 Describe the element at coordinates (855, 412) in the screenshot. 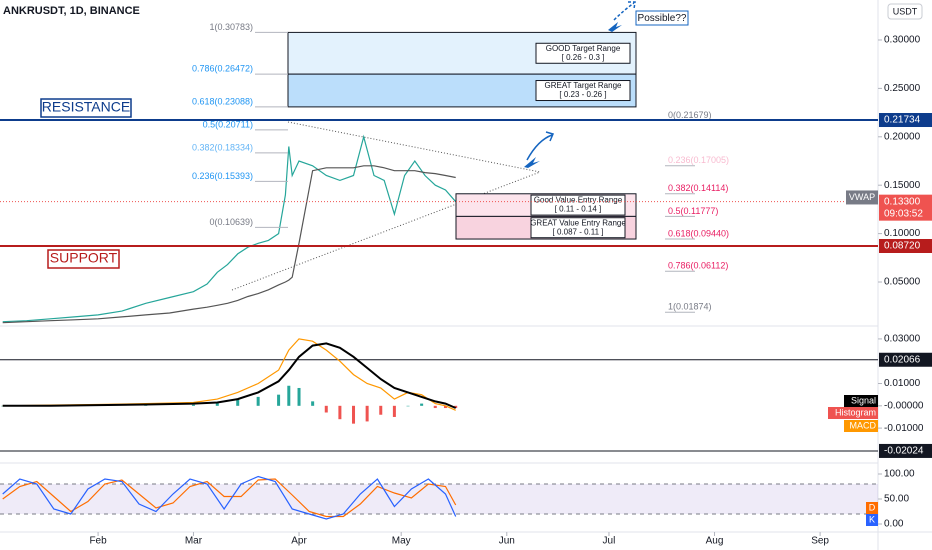

I see `legend-label: Histogram` at that location.